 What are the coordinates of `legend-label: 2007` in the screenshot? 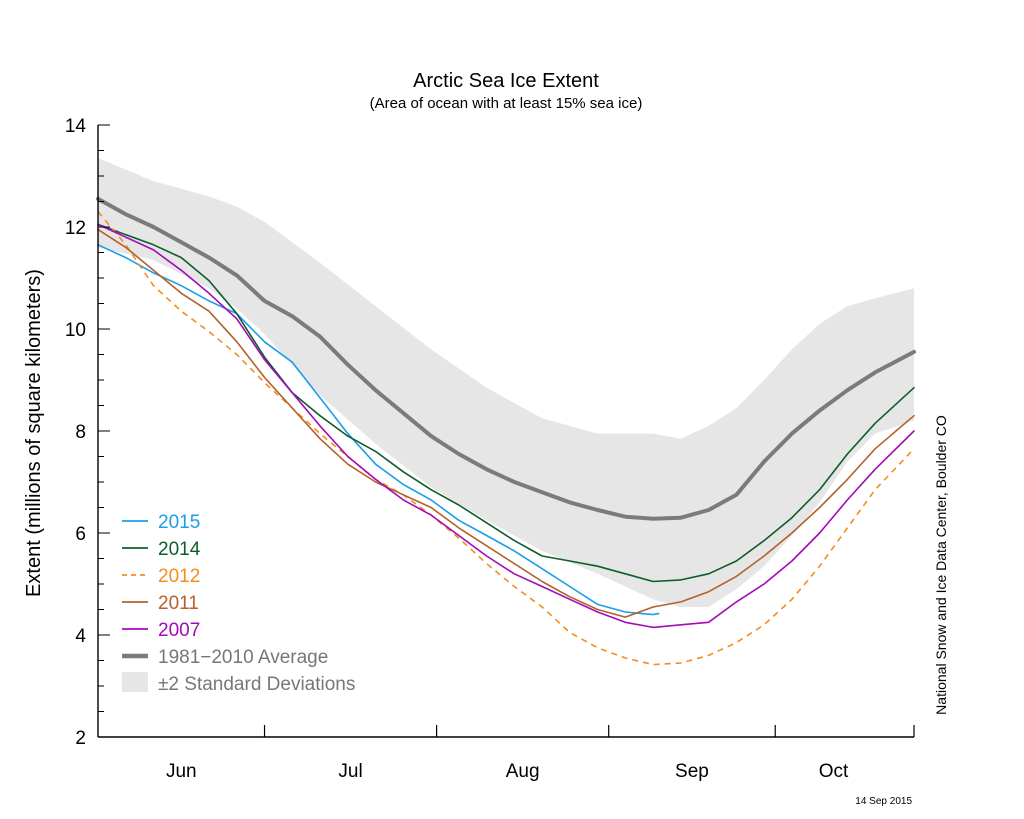 It's located at (179, 630).